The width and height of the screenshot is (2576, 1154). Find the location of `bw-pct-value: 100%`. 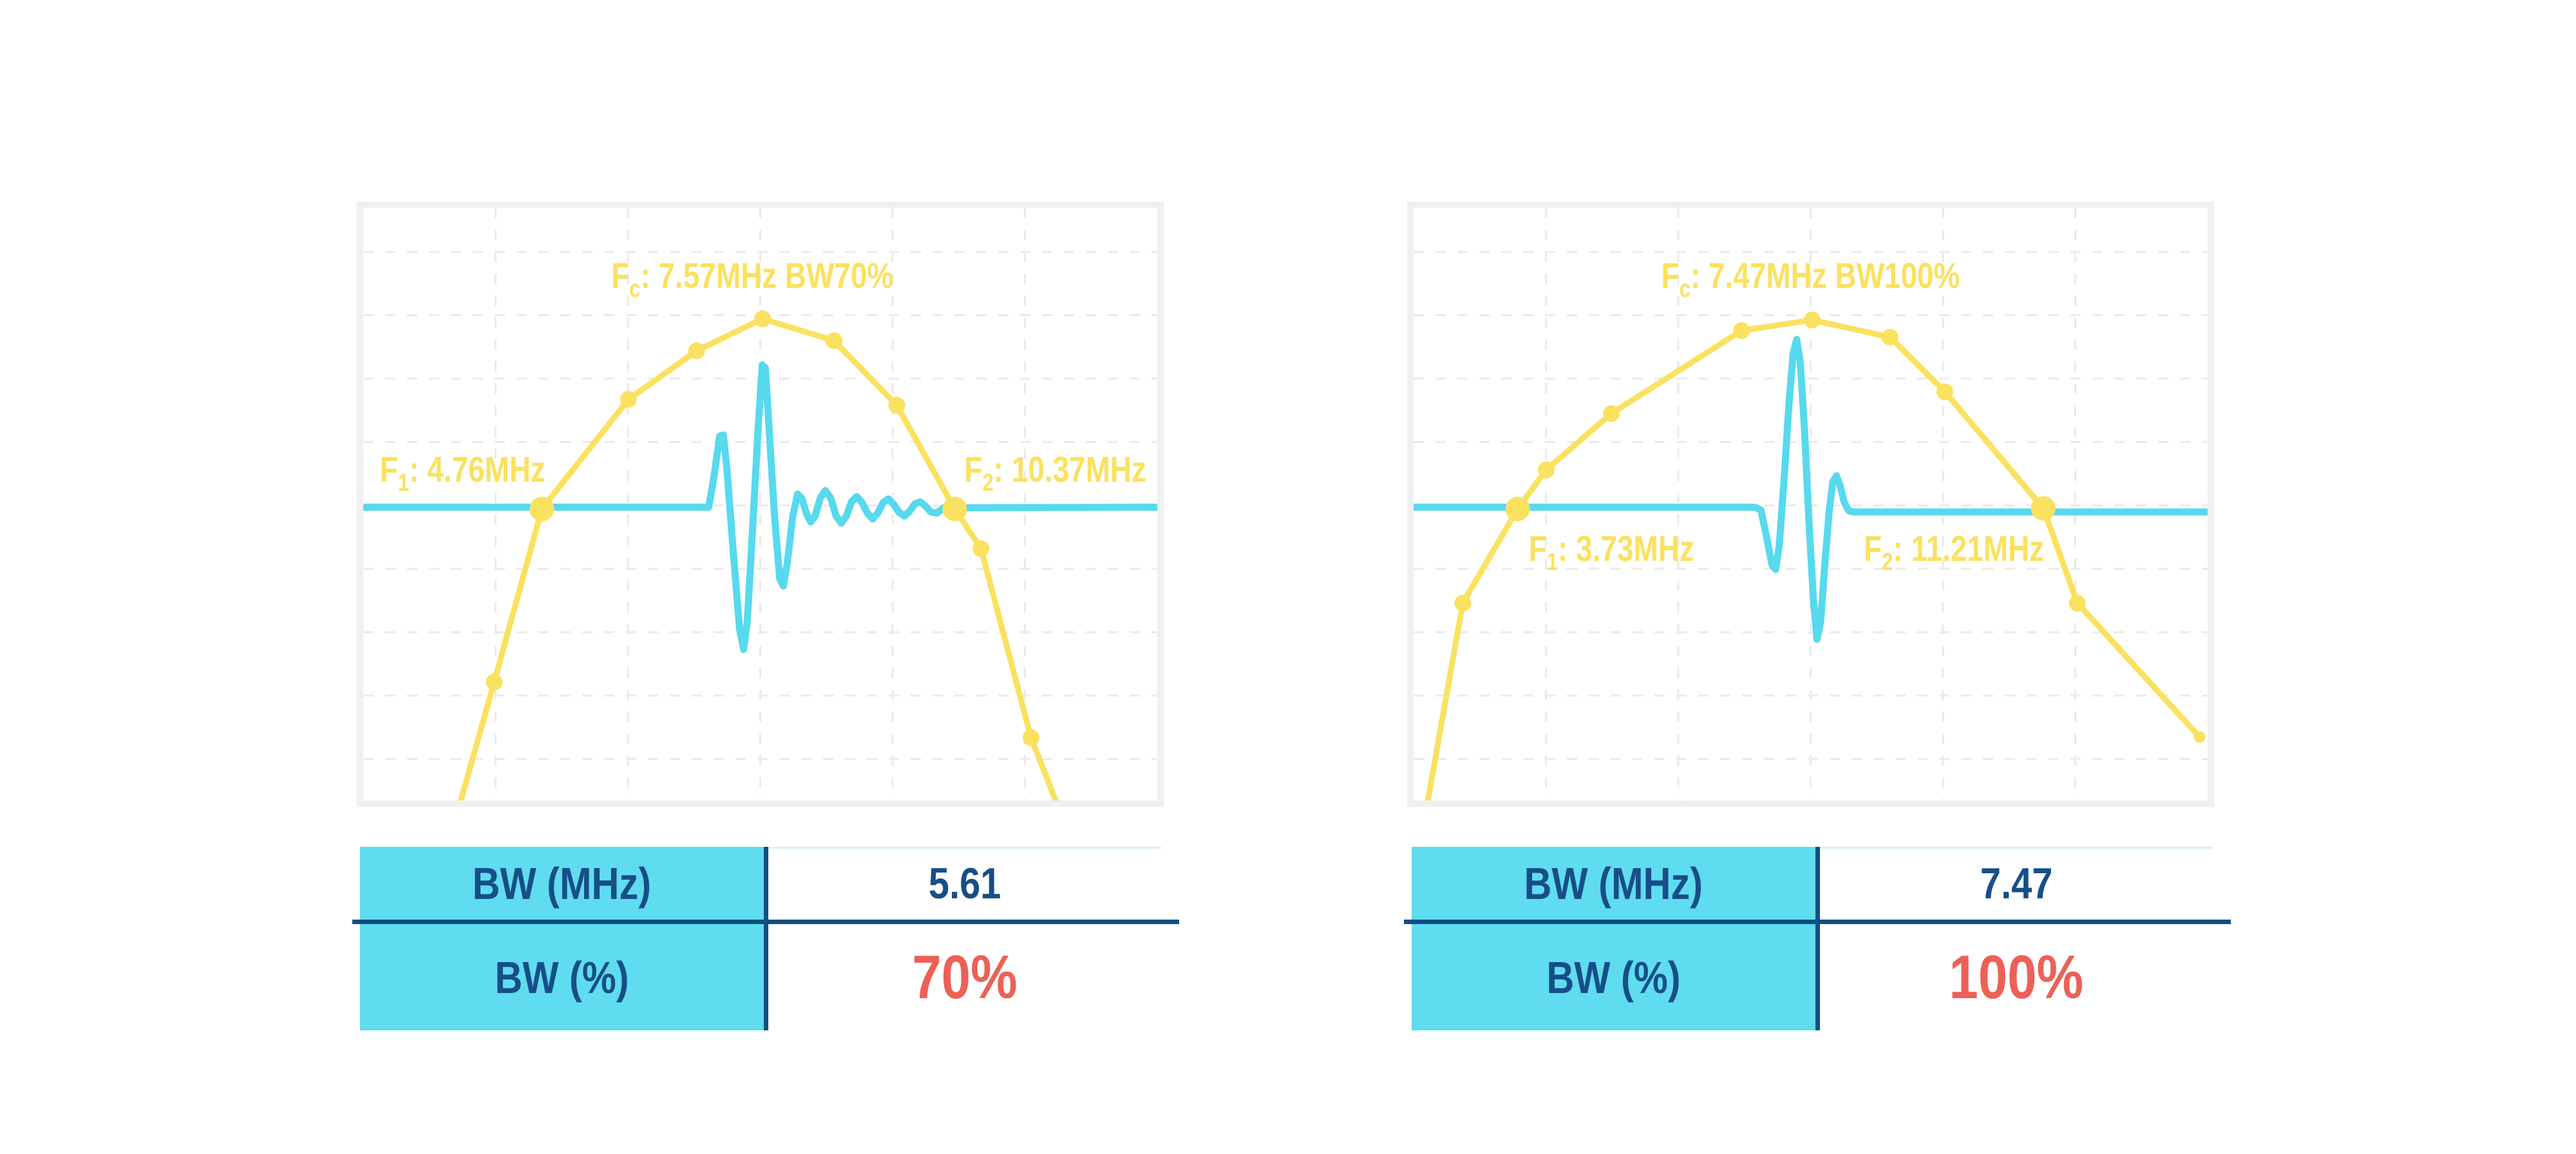

bw-pct-value: 100% is located at coordinates (2016, 977).